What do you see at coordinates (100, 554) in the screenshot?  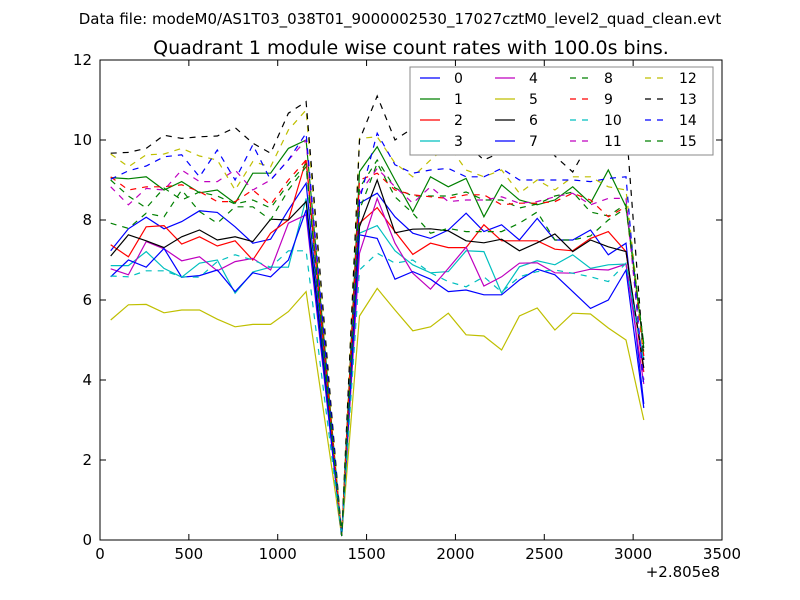 I see `x-tick-label: 0` at bounding box center [100, 554].